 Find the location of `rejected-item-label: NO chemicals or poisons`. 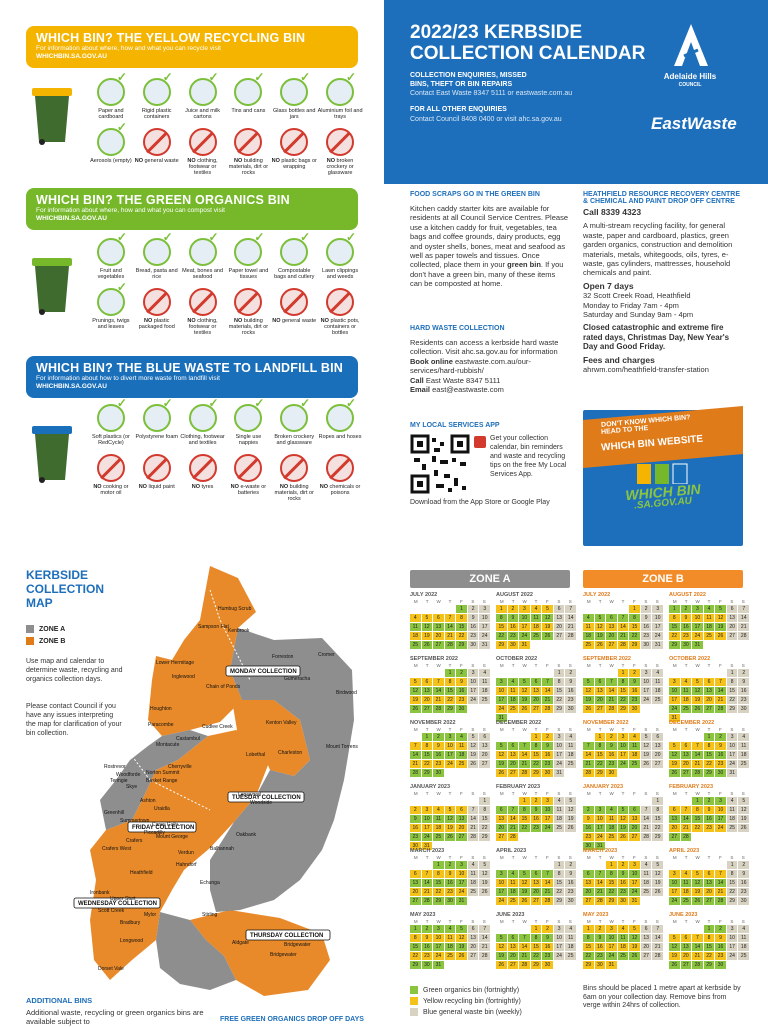

rejected-item-label: NO chemicals or poisons is located at coordinates (340, 490).